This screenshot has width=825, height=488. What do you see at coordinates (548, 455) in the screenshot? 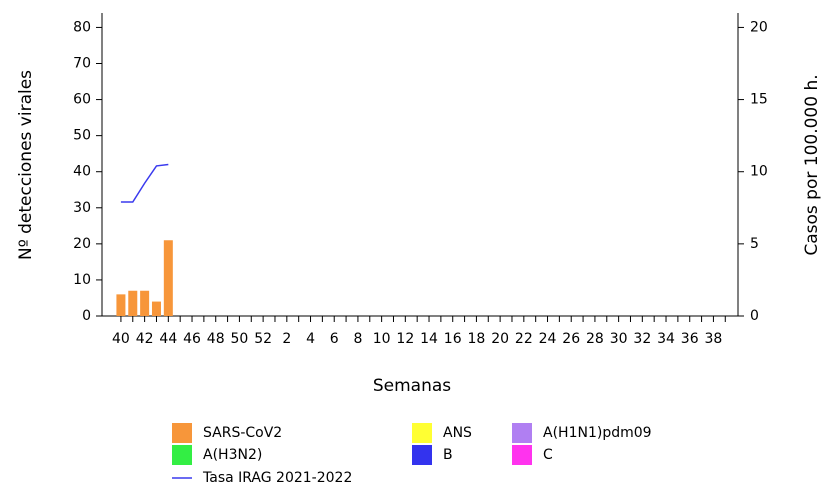
I see `legend-label: C` at bounding box center [548, 455].